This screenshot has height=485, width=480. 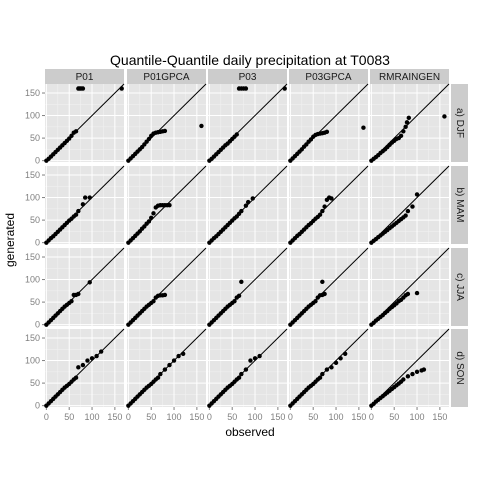 What do you see at coordinates (249, 432) in the screenshot?
I see `x-axis-label: observed` at bounding box center [249, 432].